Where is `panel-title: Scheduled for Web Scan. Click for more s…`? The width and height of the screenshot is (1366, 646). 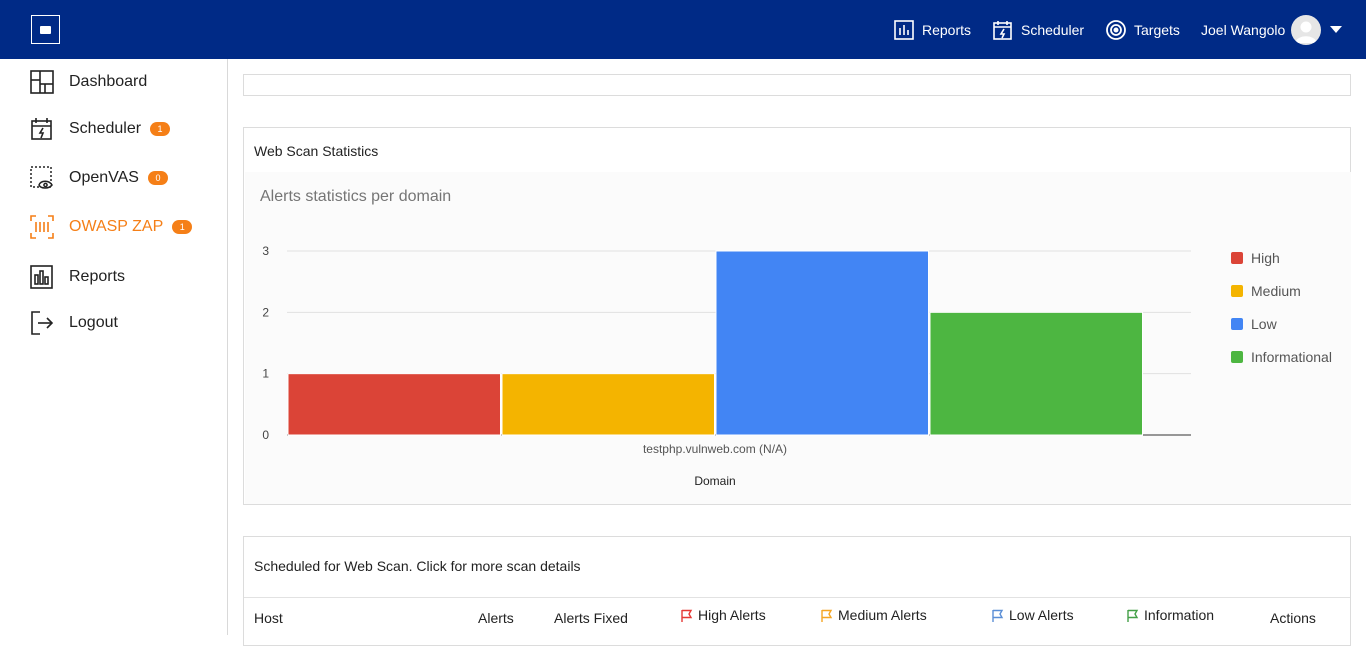
panel-title: Scheduled for Web Scan. Click for more s… is located at coordinates (417, 566).